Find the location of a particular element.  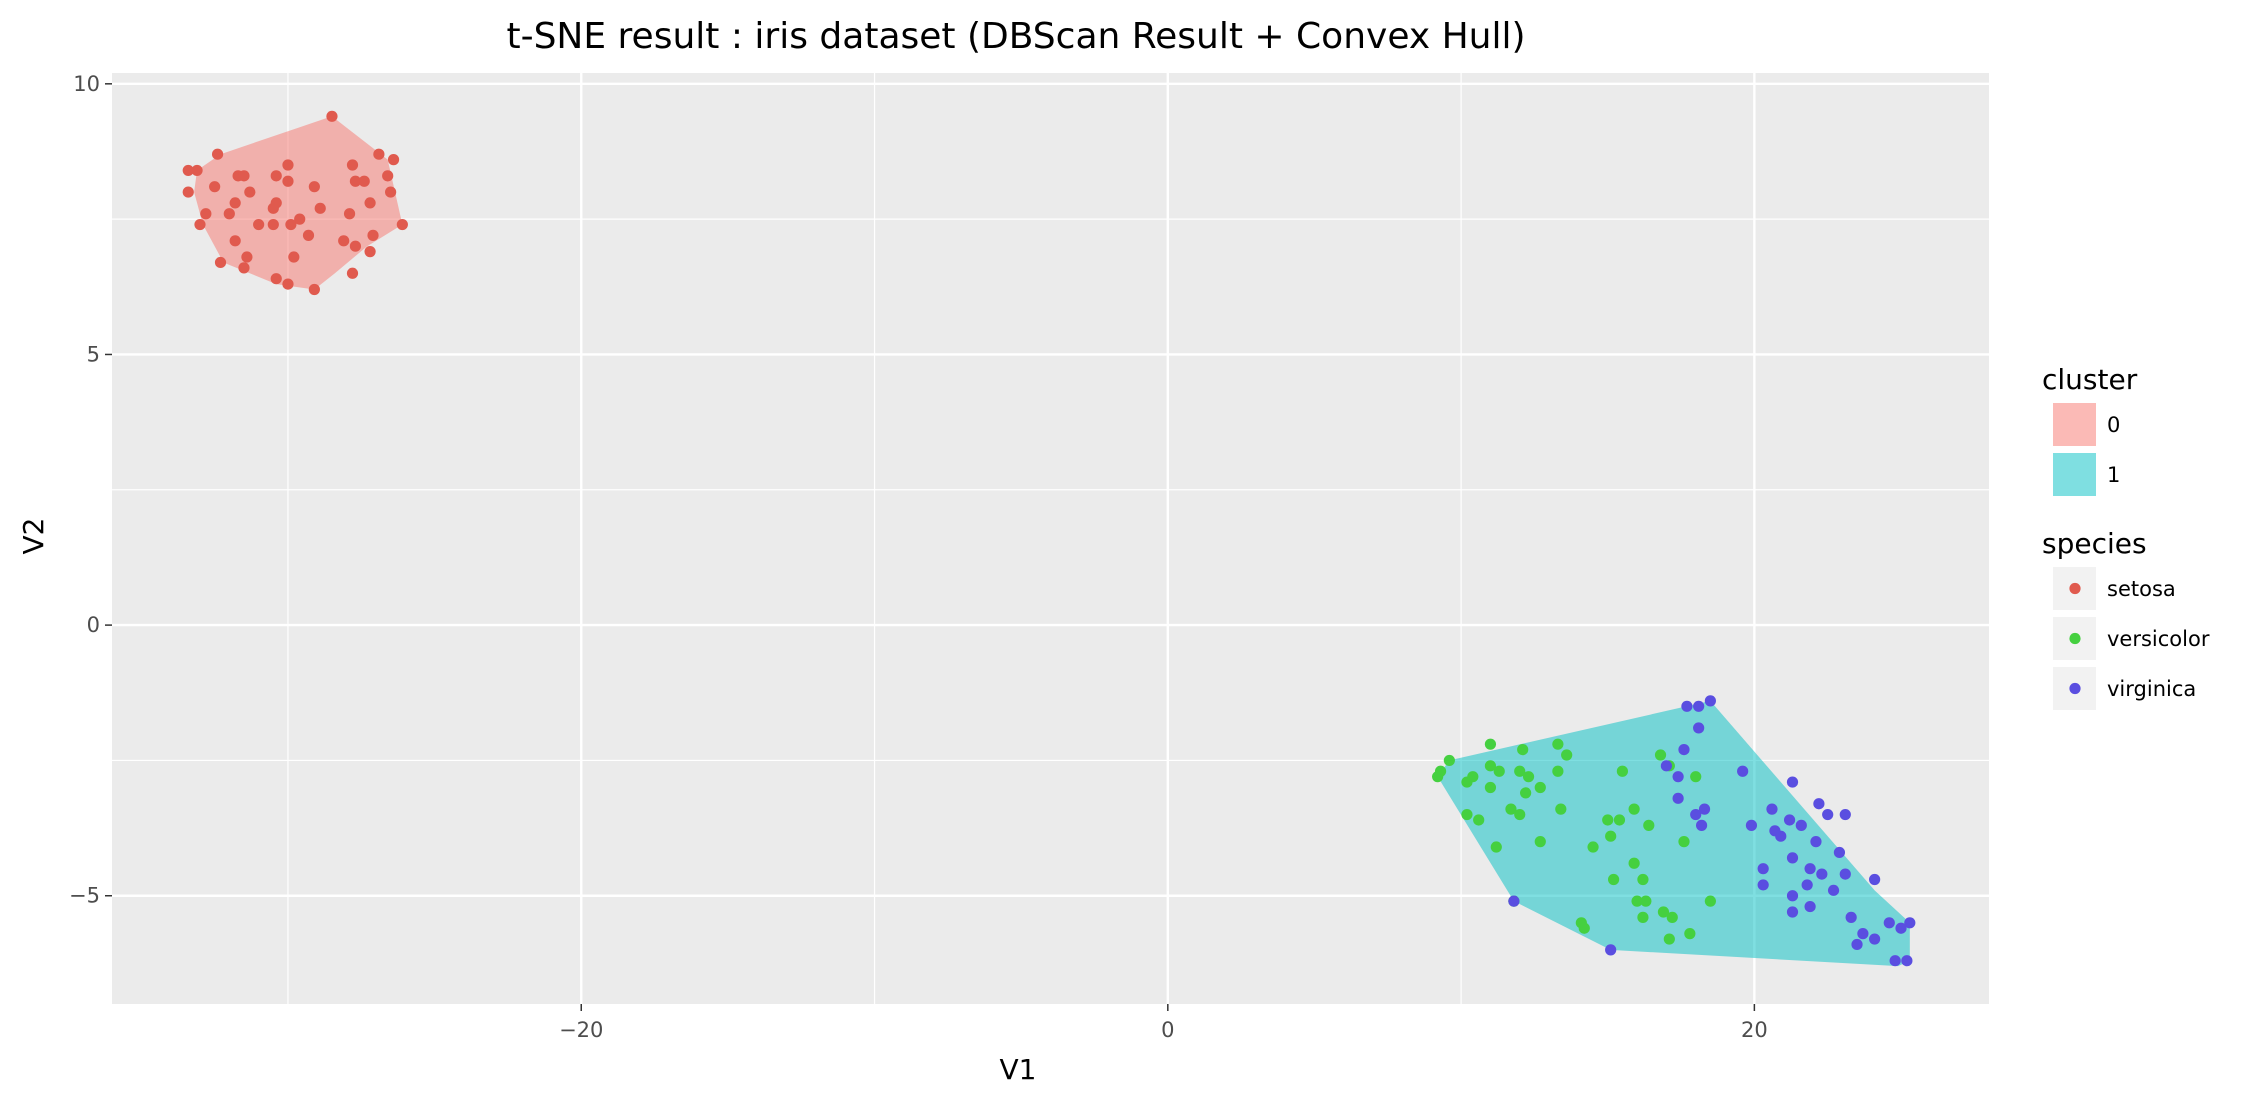

legend-key-virginica is located at coordinates (2075, 688).